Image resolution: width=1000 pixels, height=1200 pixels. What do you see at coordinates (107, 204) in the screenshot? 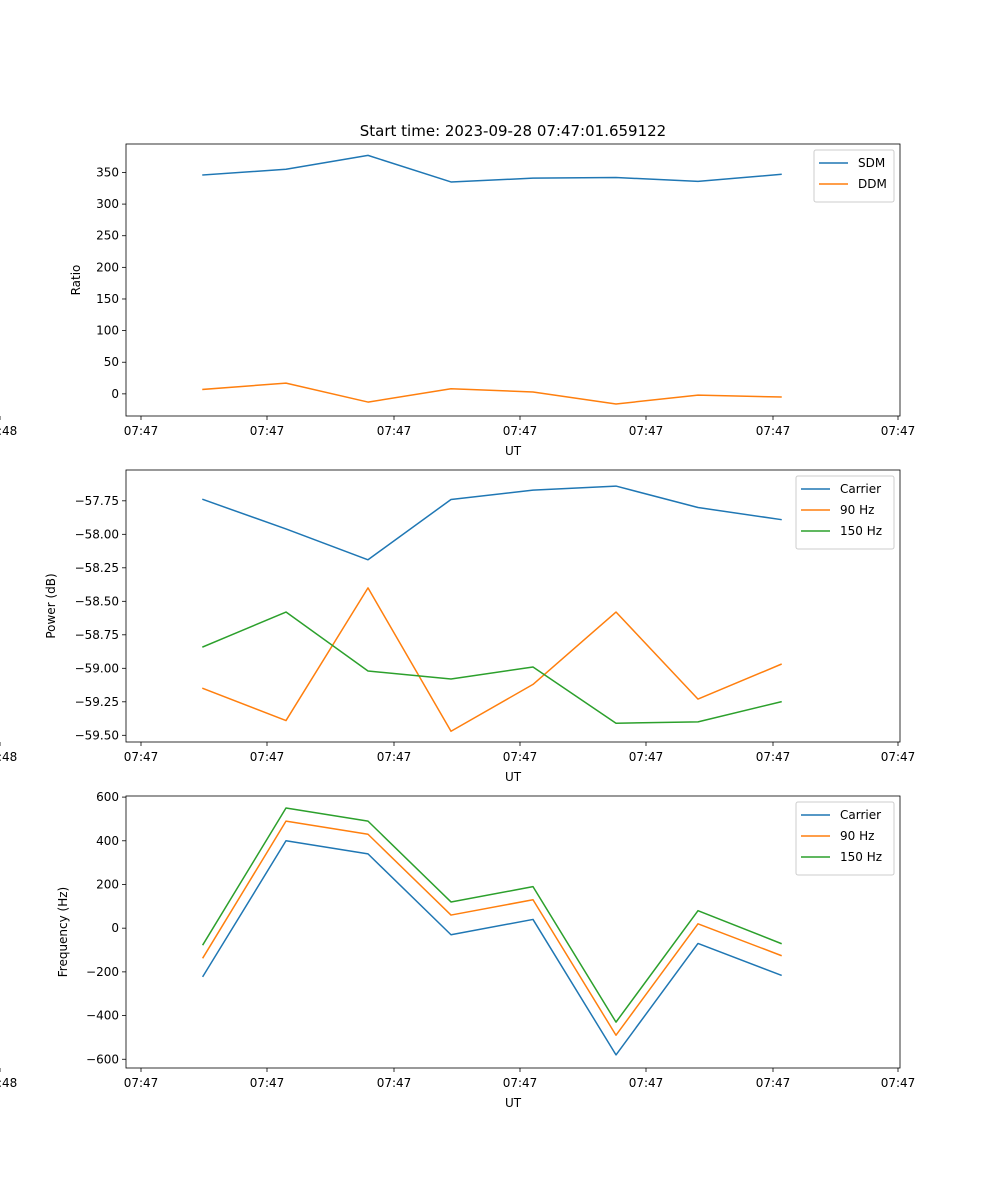
I see `y-tick-label: 300` at bounding box center [107, 204].